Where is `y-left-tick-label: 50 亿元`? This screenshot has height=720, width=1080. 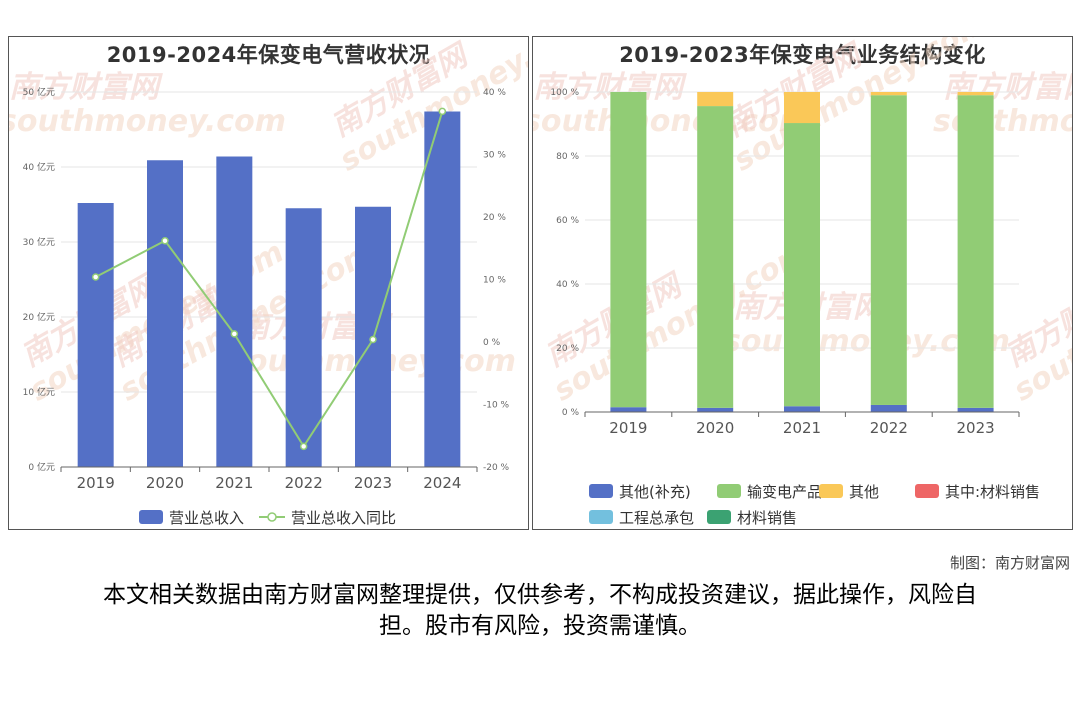 y-left-tick-label: 50 亿元 is located at coordinates (39, 92).